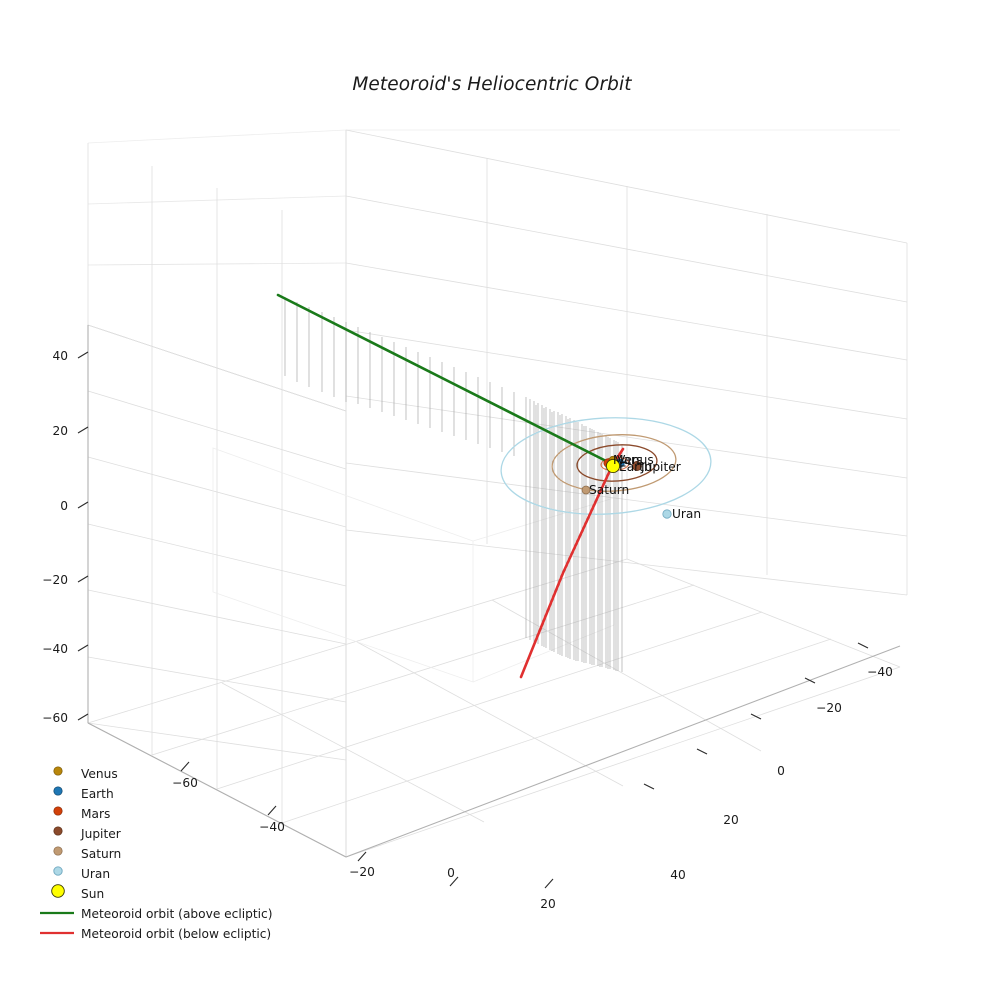 This screenshot has width=984, height=984. I want to click on legend-item-sun: Sun, so click(77, 892).